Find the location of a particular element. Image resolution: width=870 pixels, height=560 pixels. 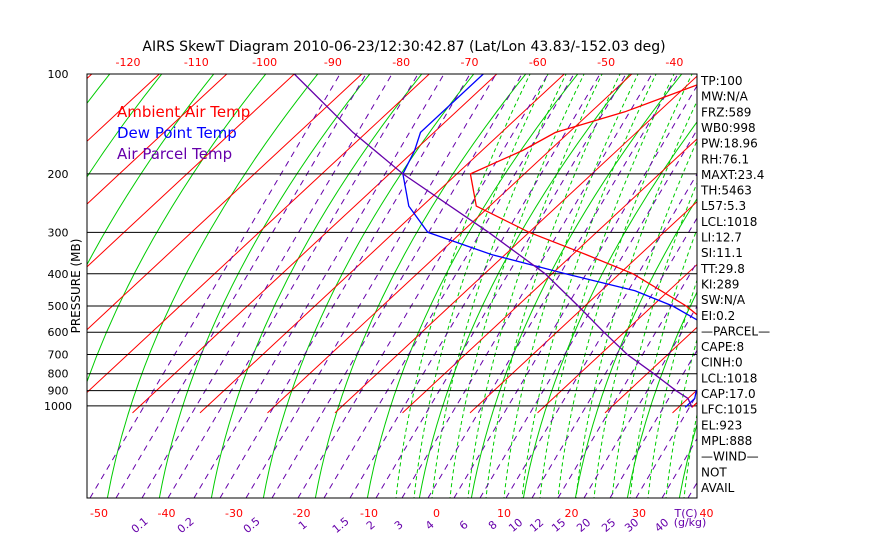

stat-item: CAP:17.0 is located at coordinates (728, 394).